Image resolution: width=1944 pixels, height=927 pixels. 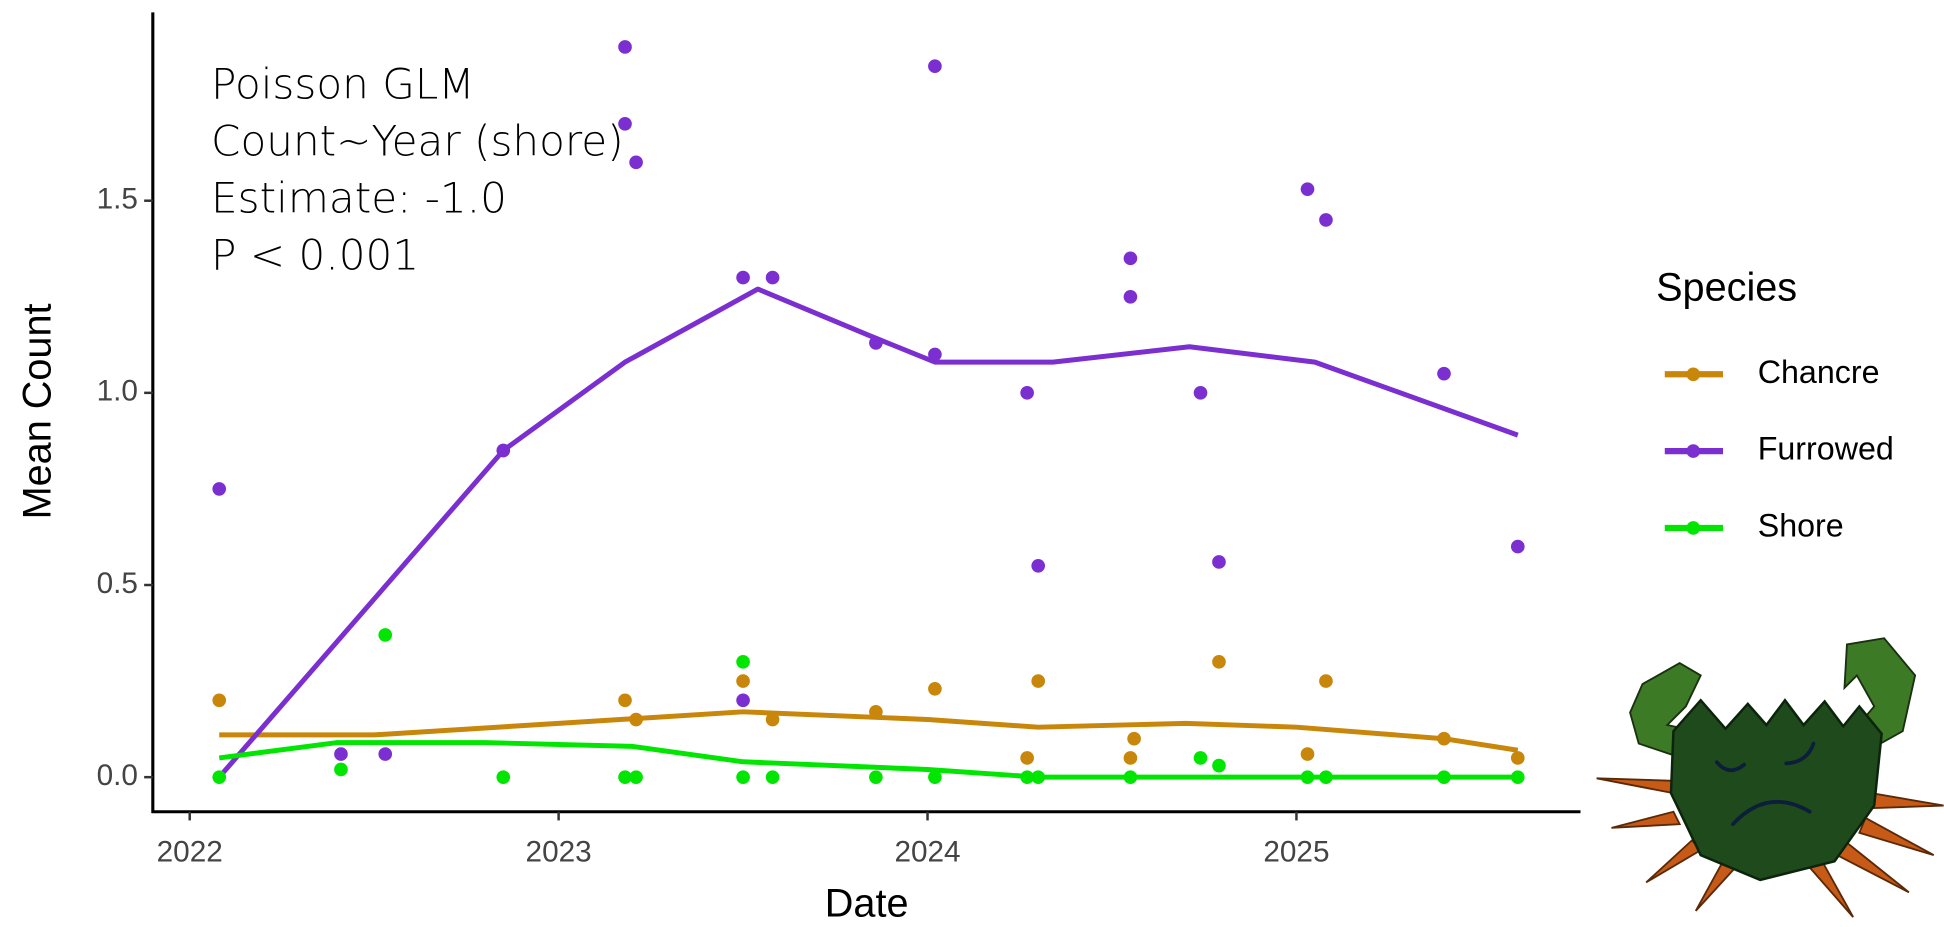 What do you see at coordinates (1296, 852) in the screenshot?
I see `x-tick-label: 2025` at bounding box center [1296, 852].